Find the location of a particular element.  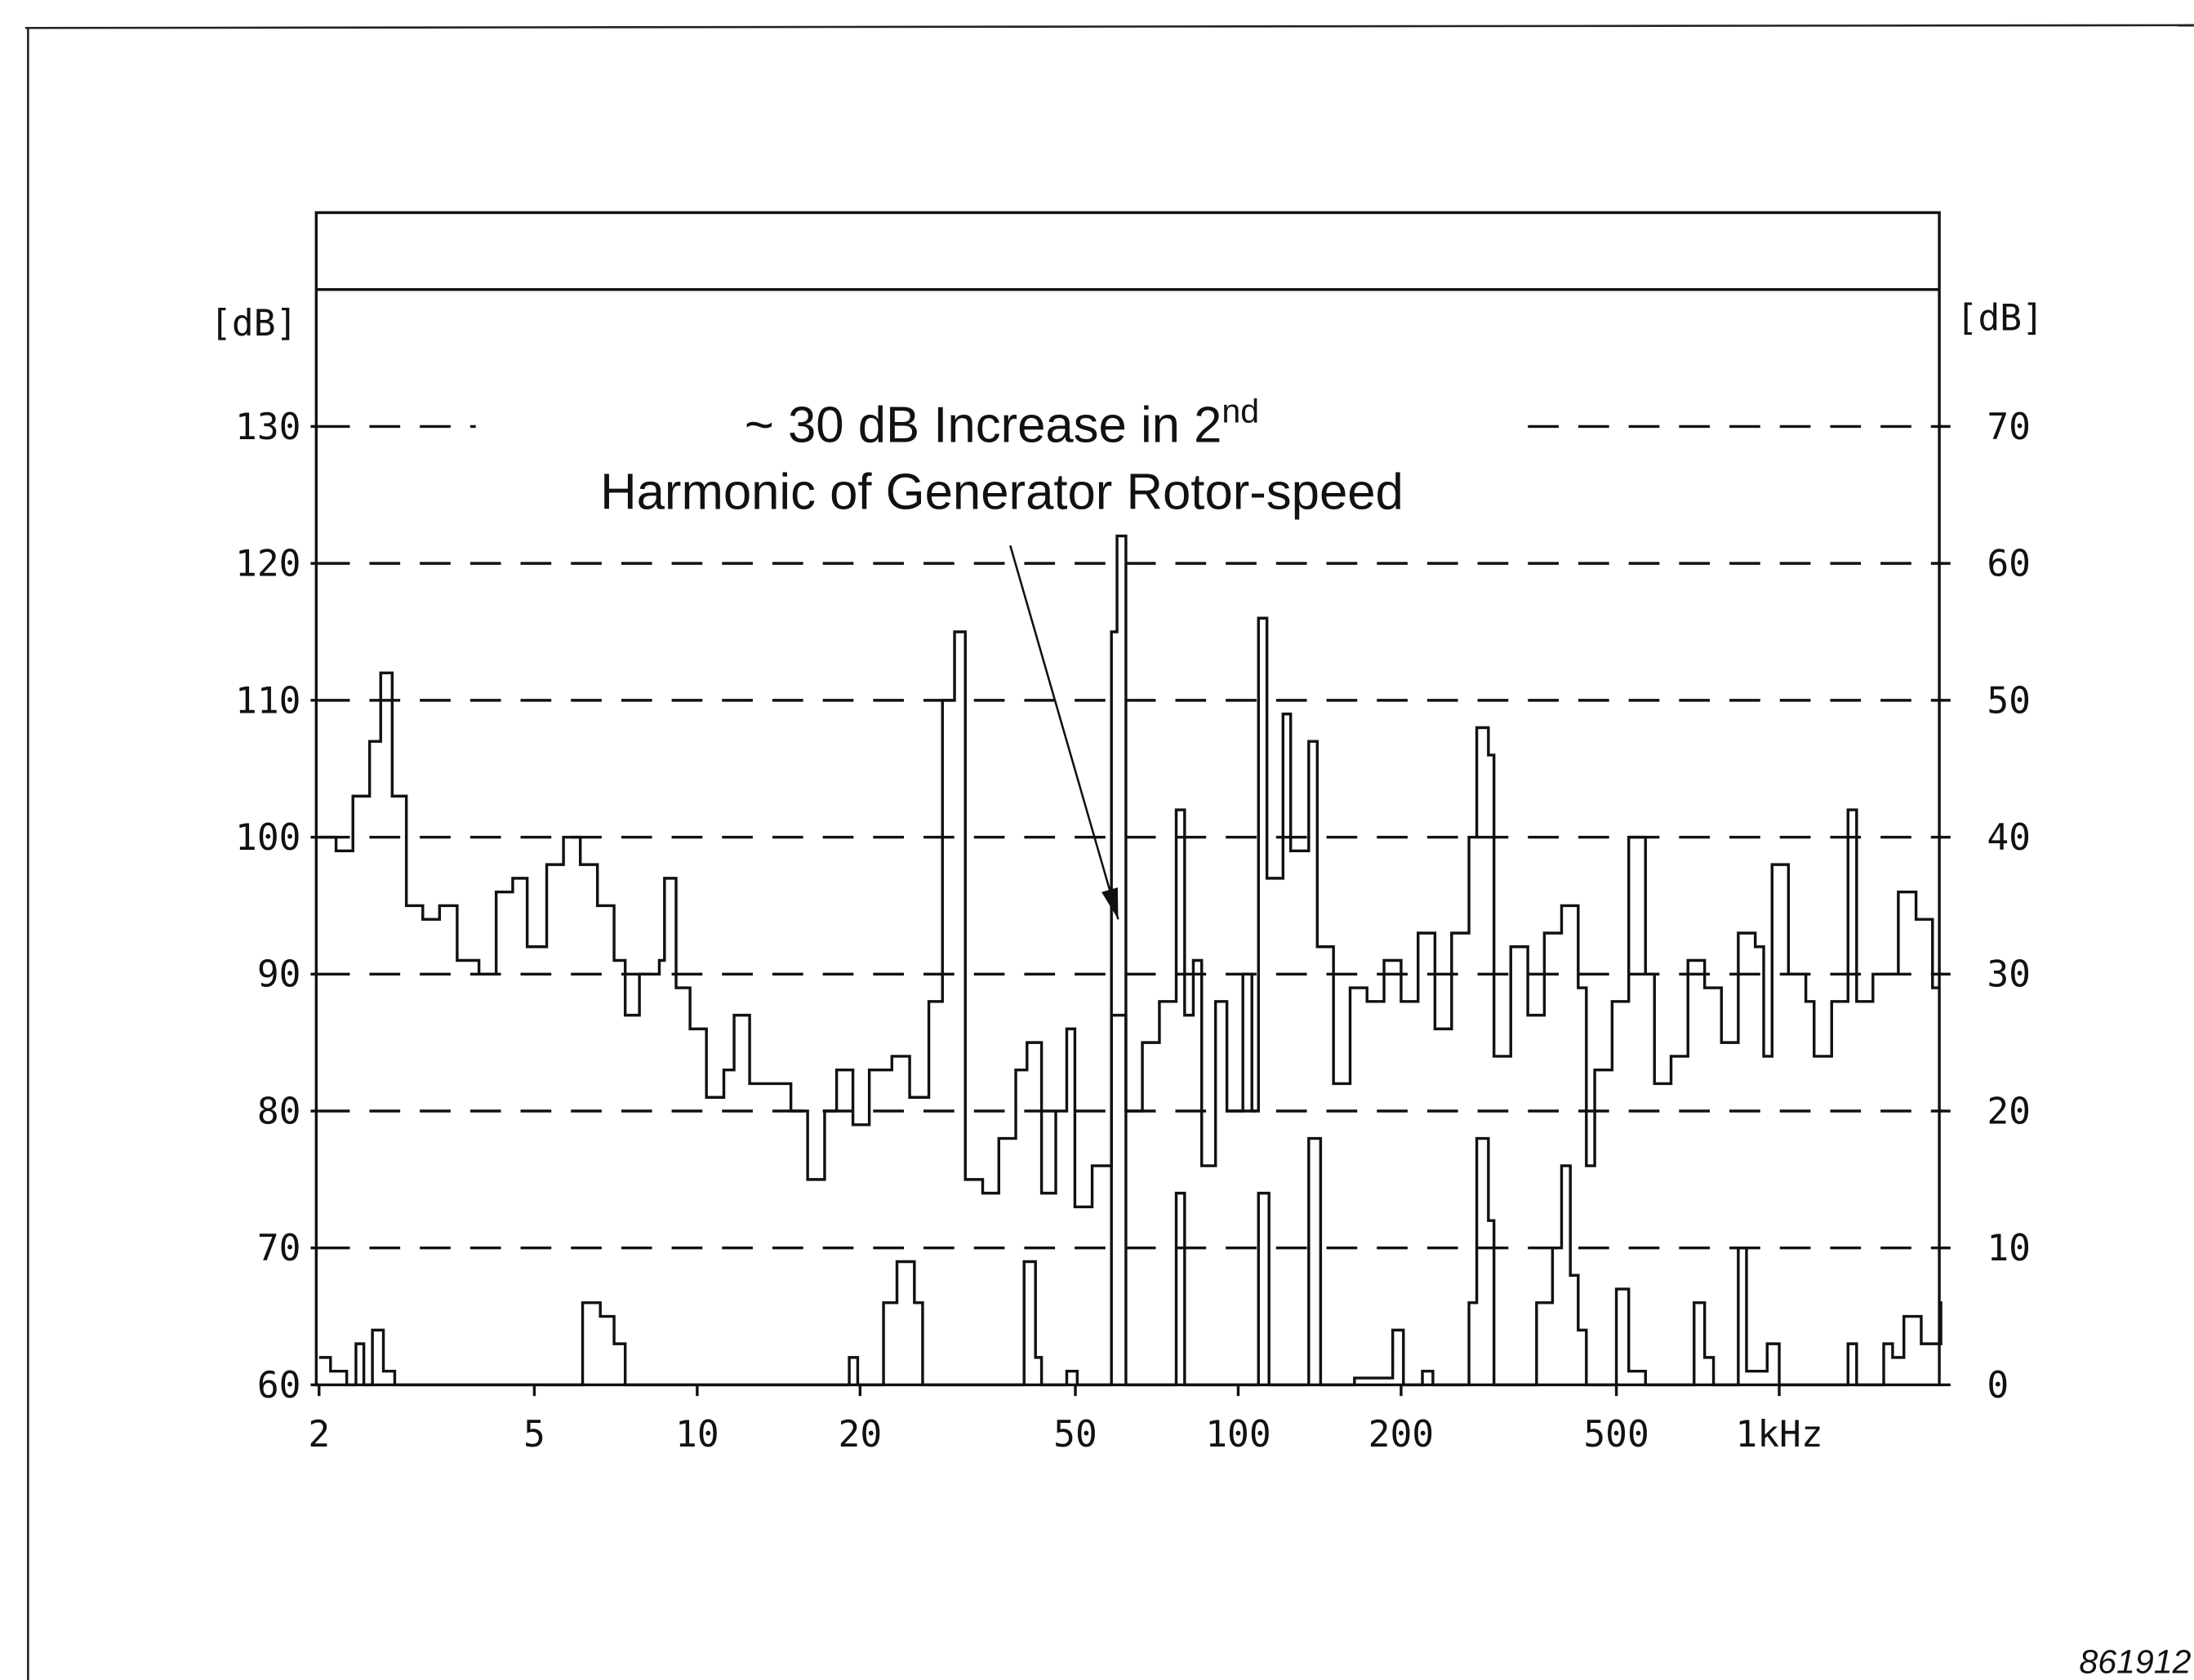

annotation-main: ~ 30 dB Increase in 2 is located at coordinates (984, 425).